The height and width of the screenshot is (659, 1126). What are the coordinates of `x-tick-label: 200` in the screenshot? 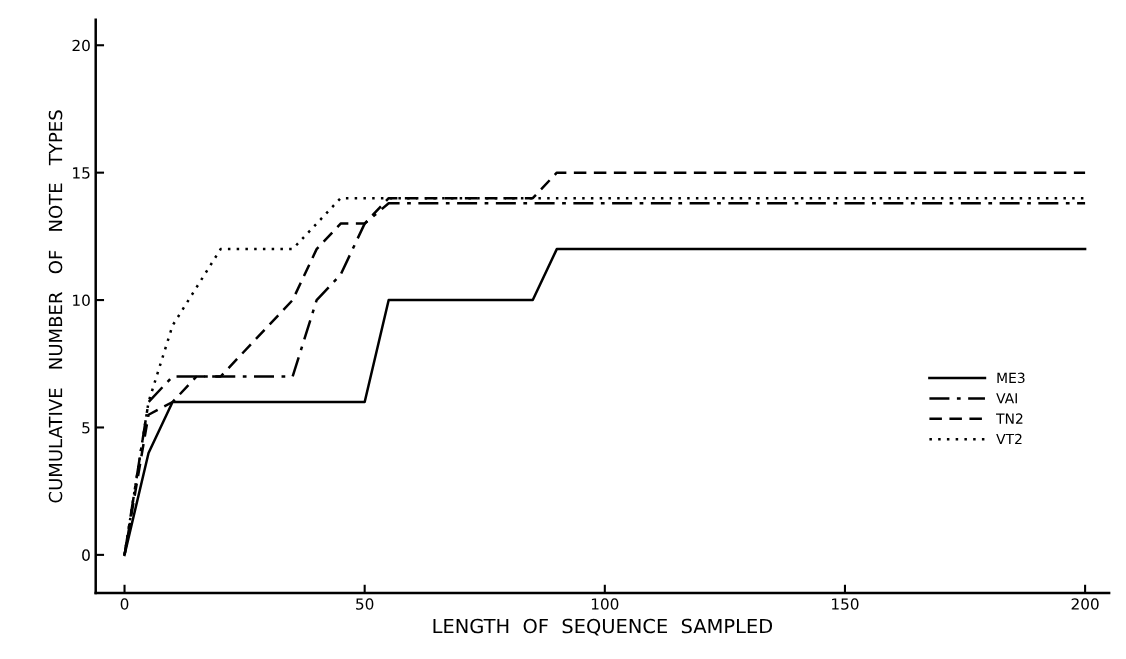 It's located at (1085, 604).